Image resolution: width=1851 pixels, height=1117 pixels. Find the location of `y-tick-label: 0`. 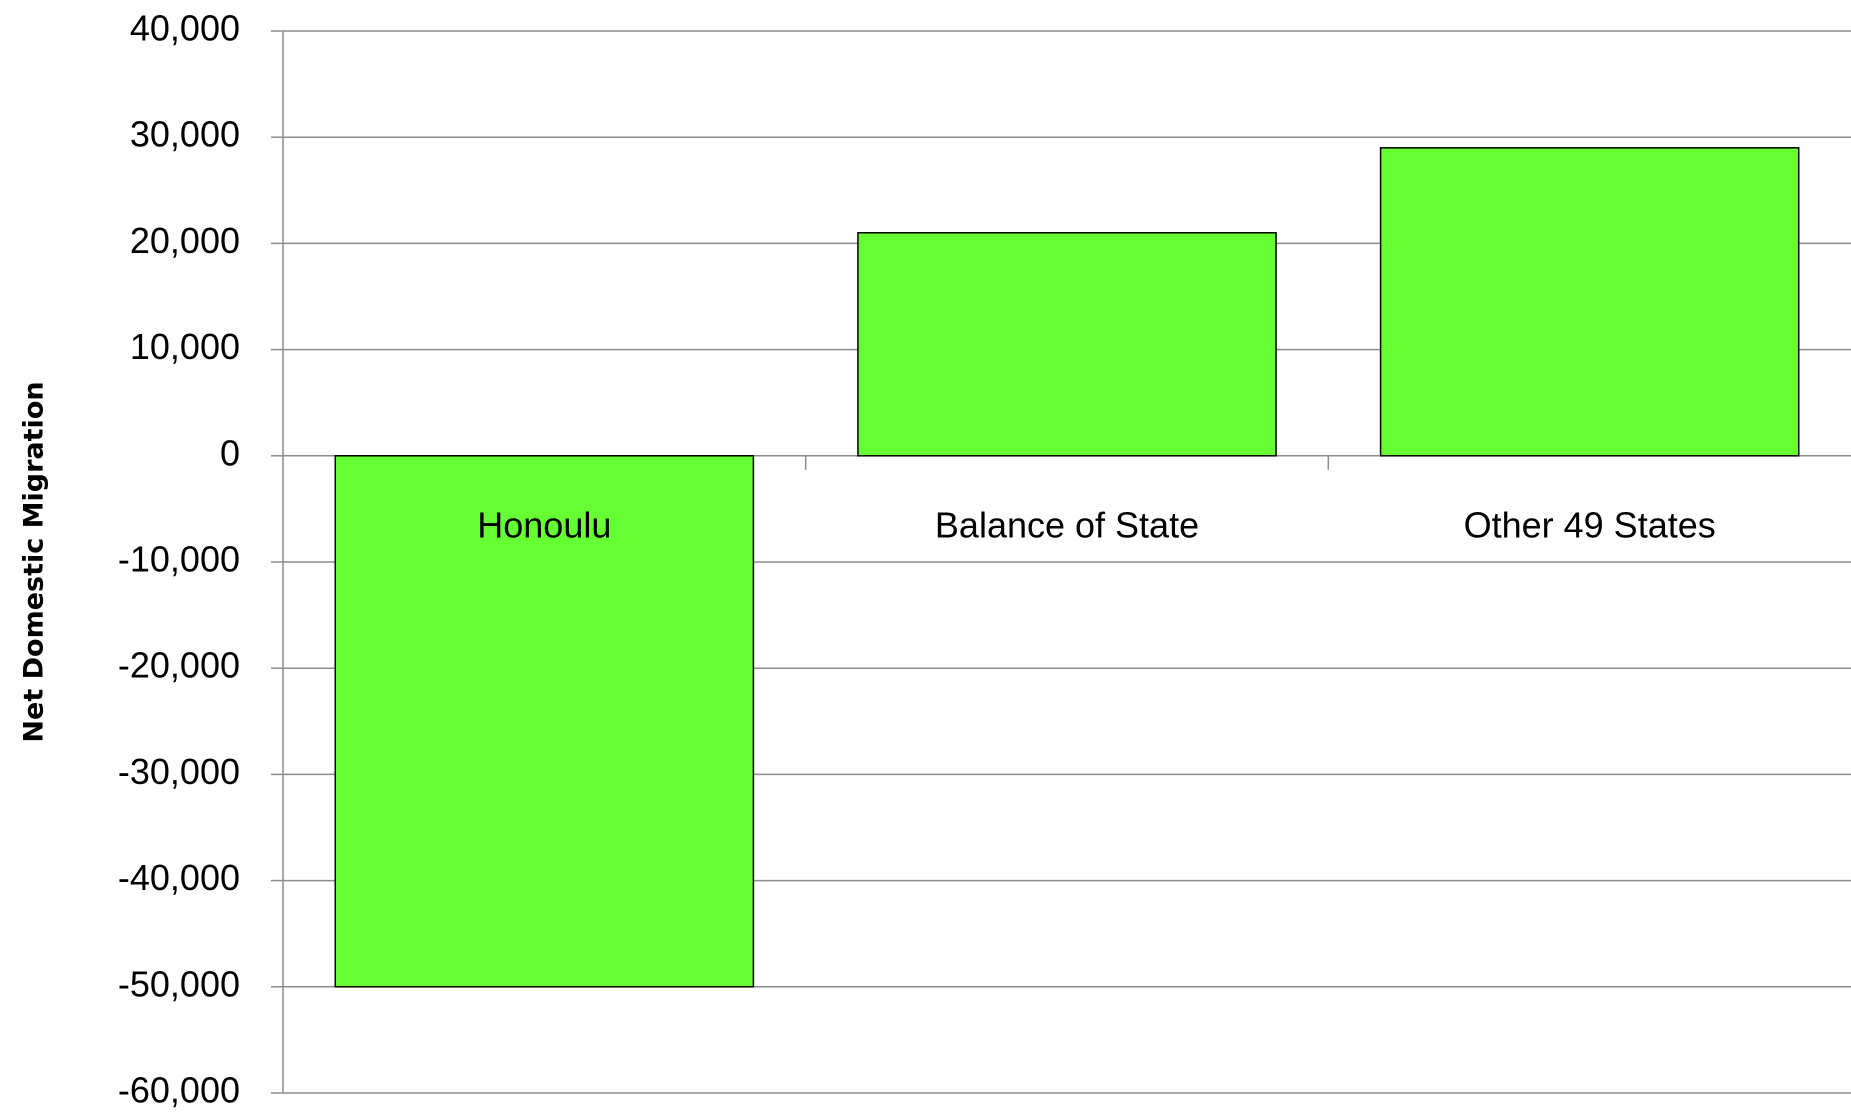

y-tick-label: 0 is located at coordinates (230, 452).